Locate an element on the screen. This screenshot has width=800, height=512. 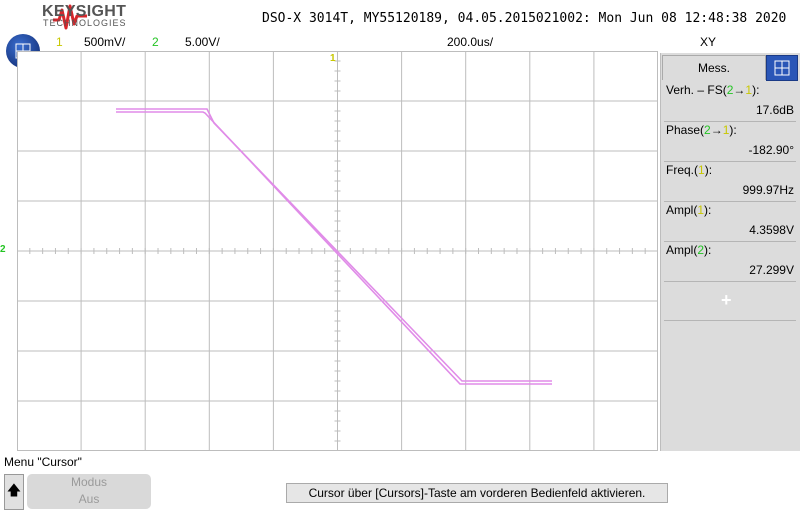
softkey-mode: Modus Aus is located at coordinates (89, 491).